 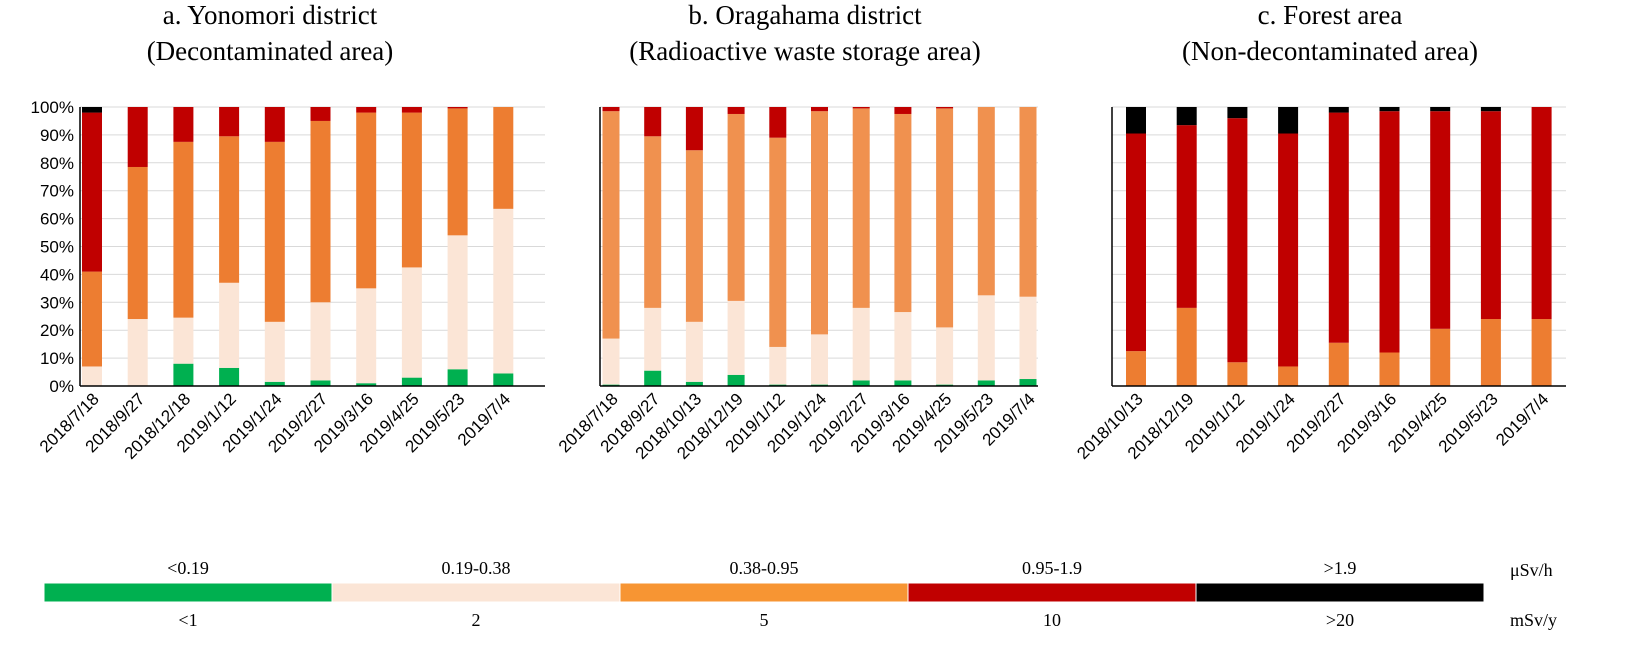 I want to click on legend-top-label: >1.9, so click(x=1340, y=568).